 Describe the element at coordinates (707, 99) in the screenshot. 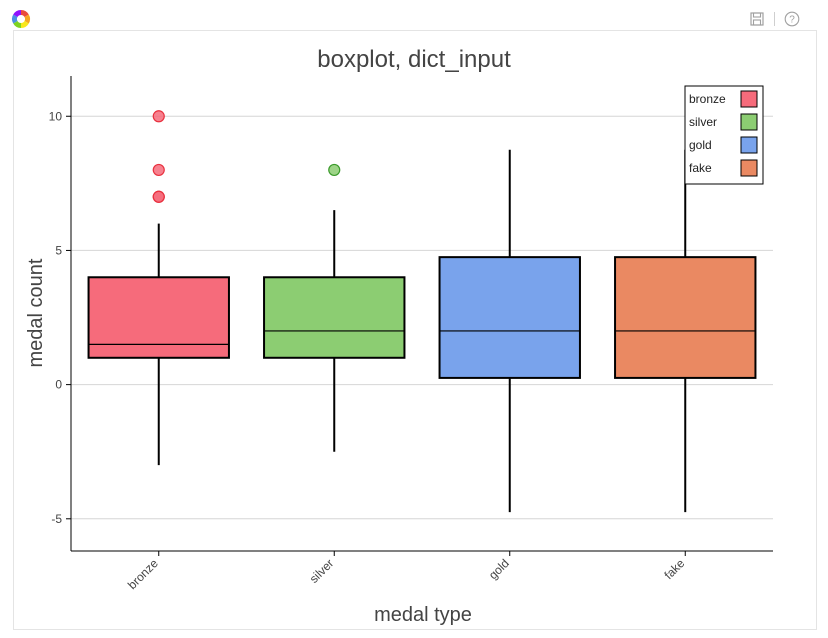

I see `legend-label-bronze: bronze` at that location.